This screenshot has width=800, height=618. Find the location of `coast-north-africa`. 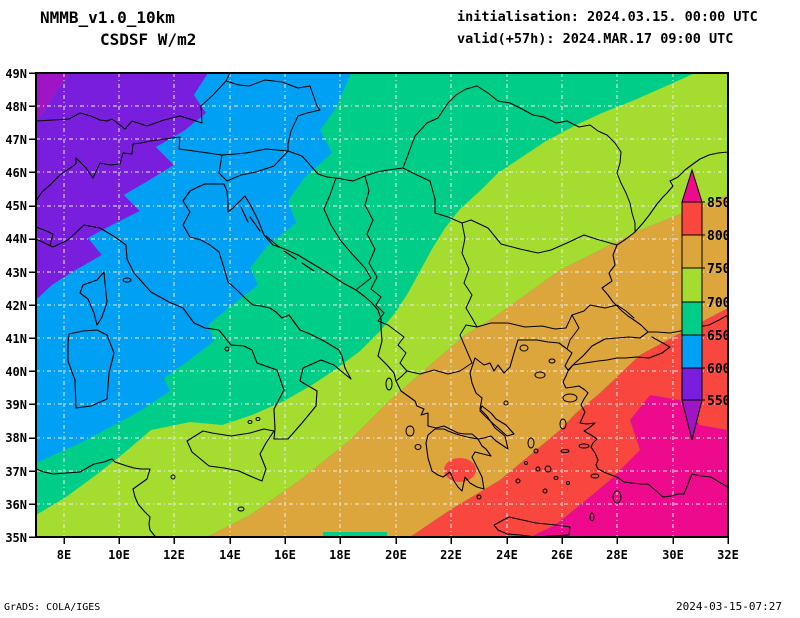

coast-north-africa is located at coordinates (96, 497).